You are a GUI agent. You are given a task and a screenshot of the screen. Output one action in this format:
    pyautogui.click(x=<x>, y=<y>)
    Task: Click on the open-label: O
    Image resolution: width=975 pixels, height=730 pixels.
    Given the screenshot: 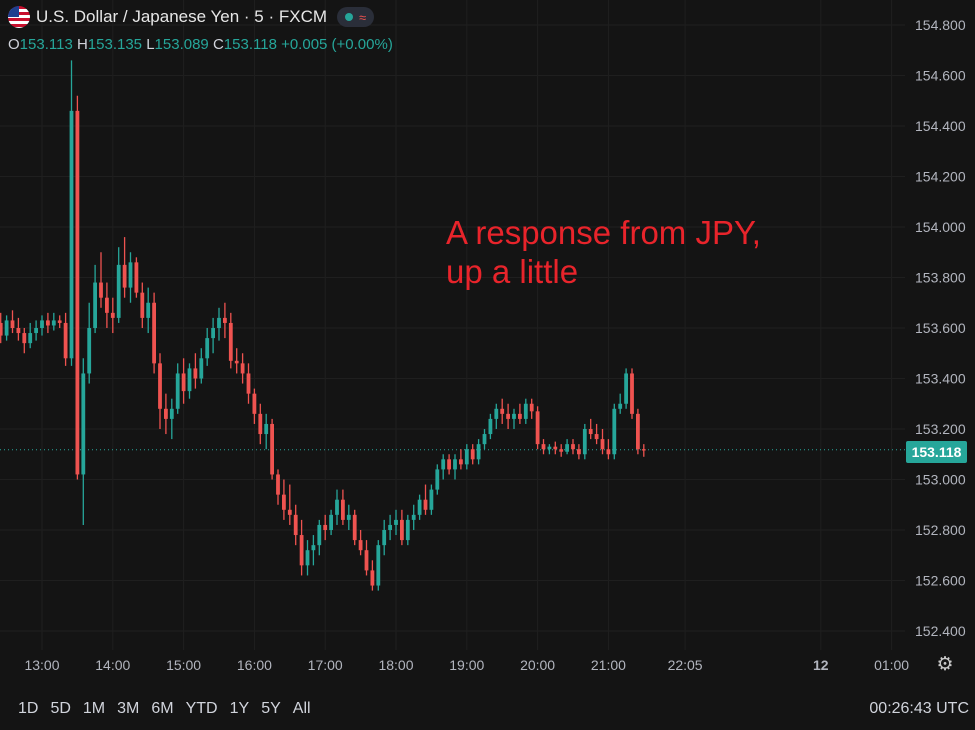 What is the action you would take?
    pyautogui.click(x=14, y=44)
    